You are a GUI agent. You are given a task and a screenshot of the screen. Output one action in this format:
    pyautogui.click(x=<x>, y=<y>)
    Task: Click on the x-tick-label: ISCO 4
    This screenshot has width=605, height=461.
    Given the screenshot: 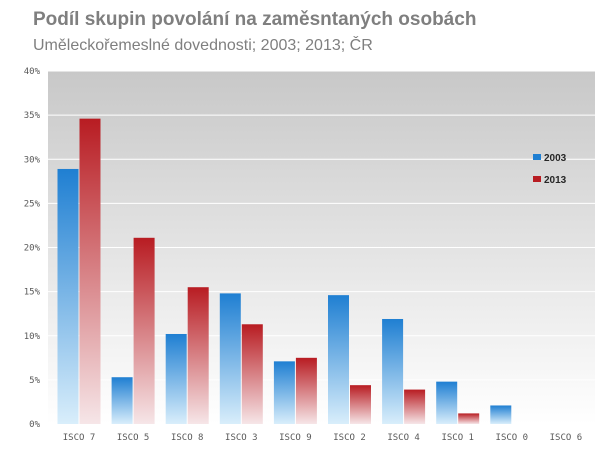 What is the action you would take?
    pyautogui.click(x=403, y=438)
    